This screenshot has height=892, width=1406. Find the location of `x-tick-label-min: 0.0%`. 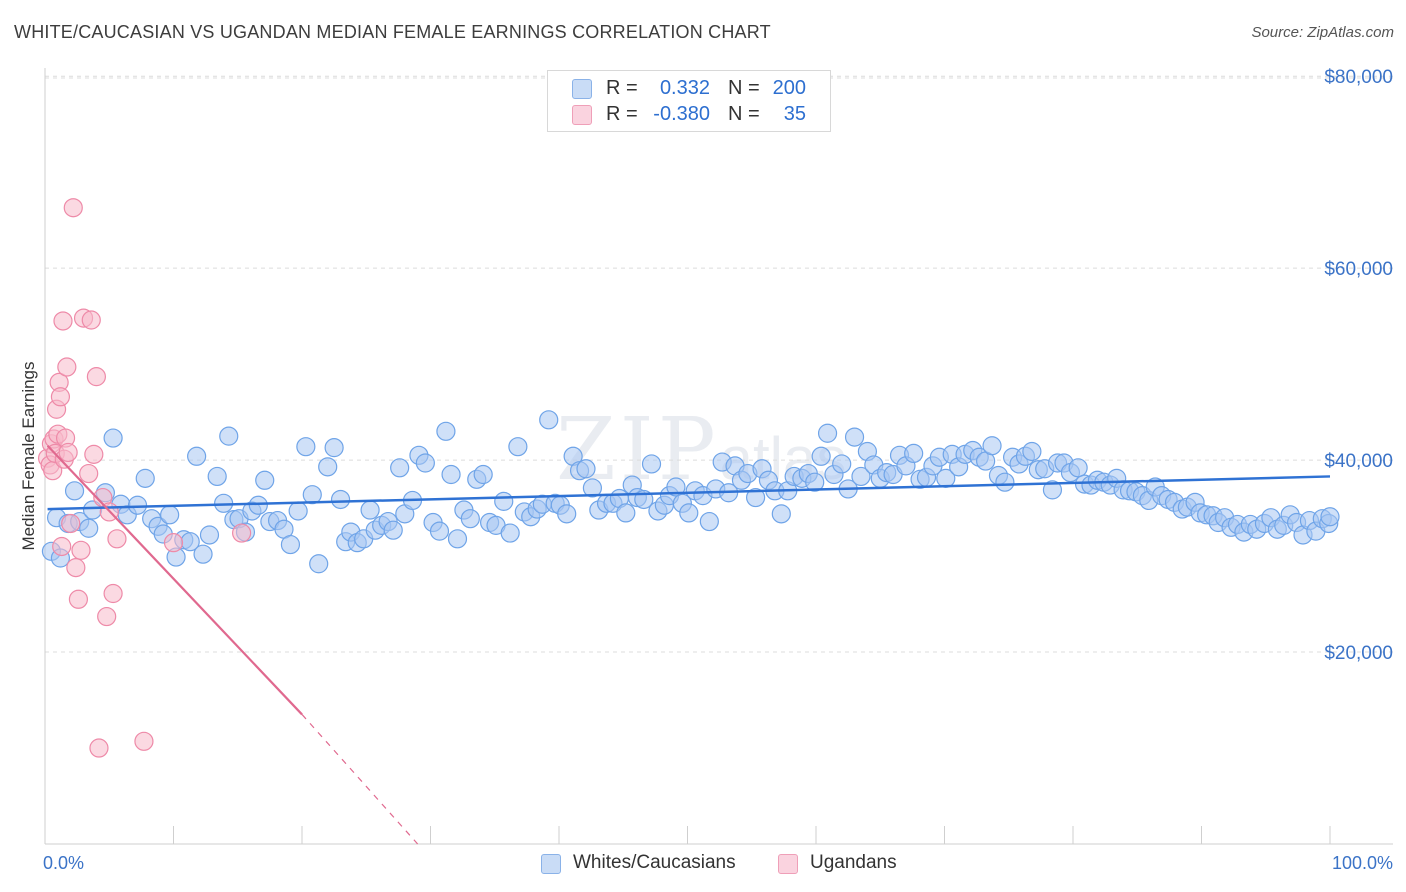

x-tick-label-min: 0.0% is located at coordinates (63, 863).